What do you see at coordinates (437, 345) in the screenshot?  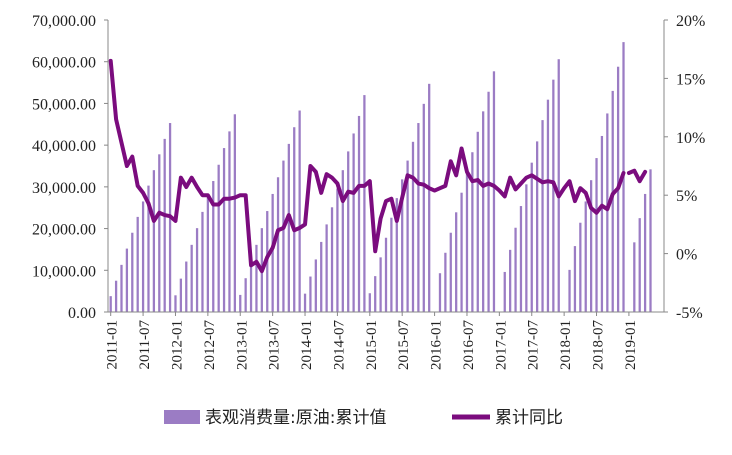 I see `x-tick-label: 2016-01` at bounding box center [437, 345].